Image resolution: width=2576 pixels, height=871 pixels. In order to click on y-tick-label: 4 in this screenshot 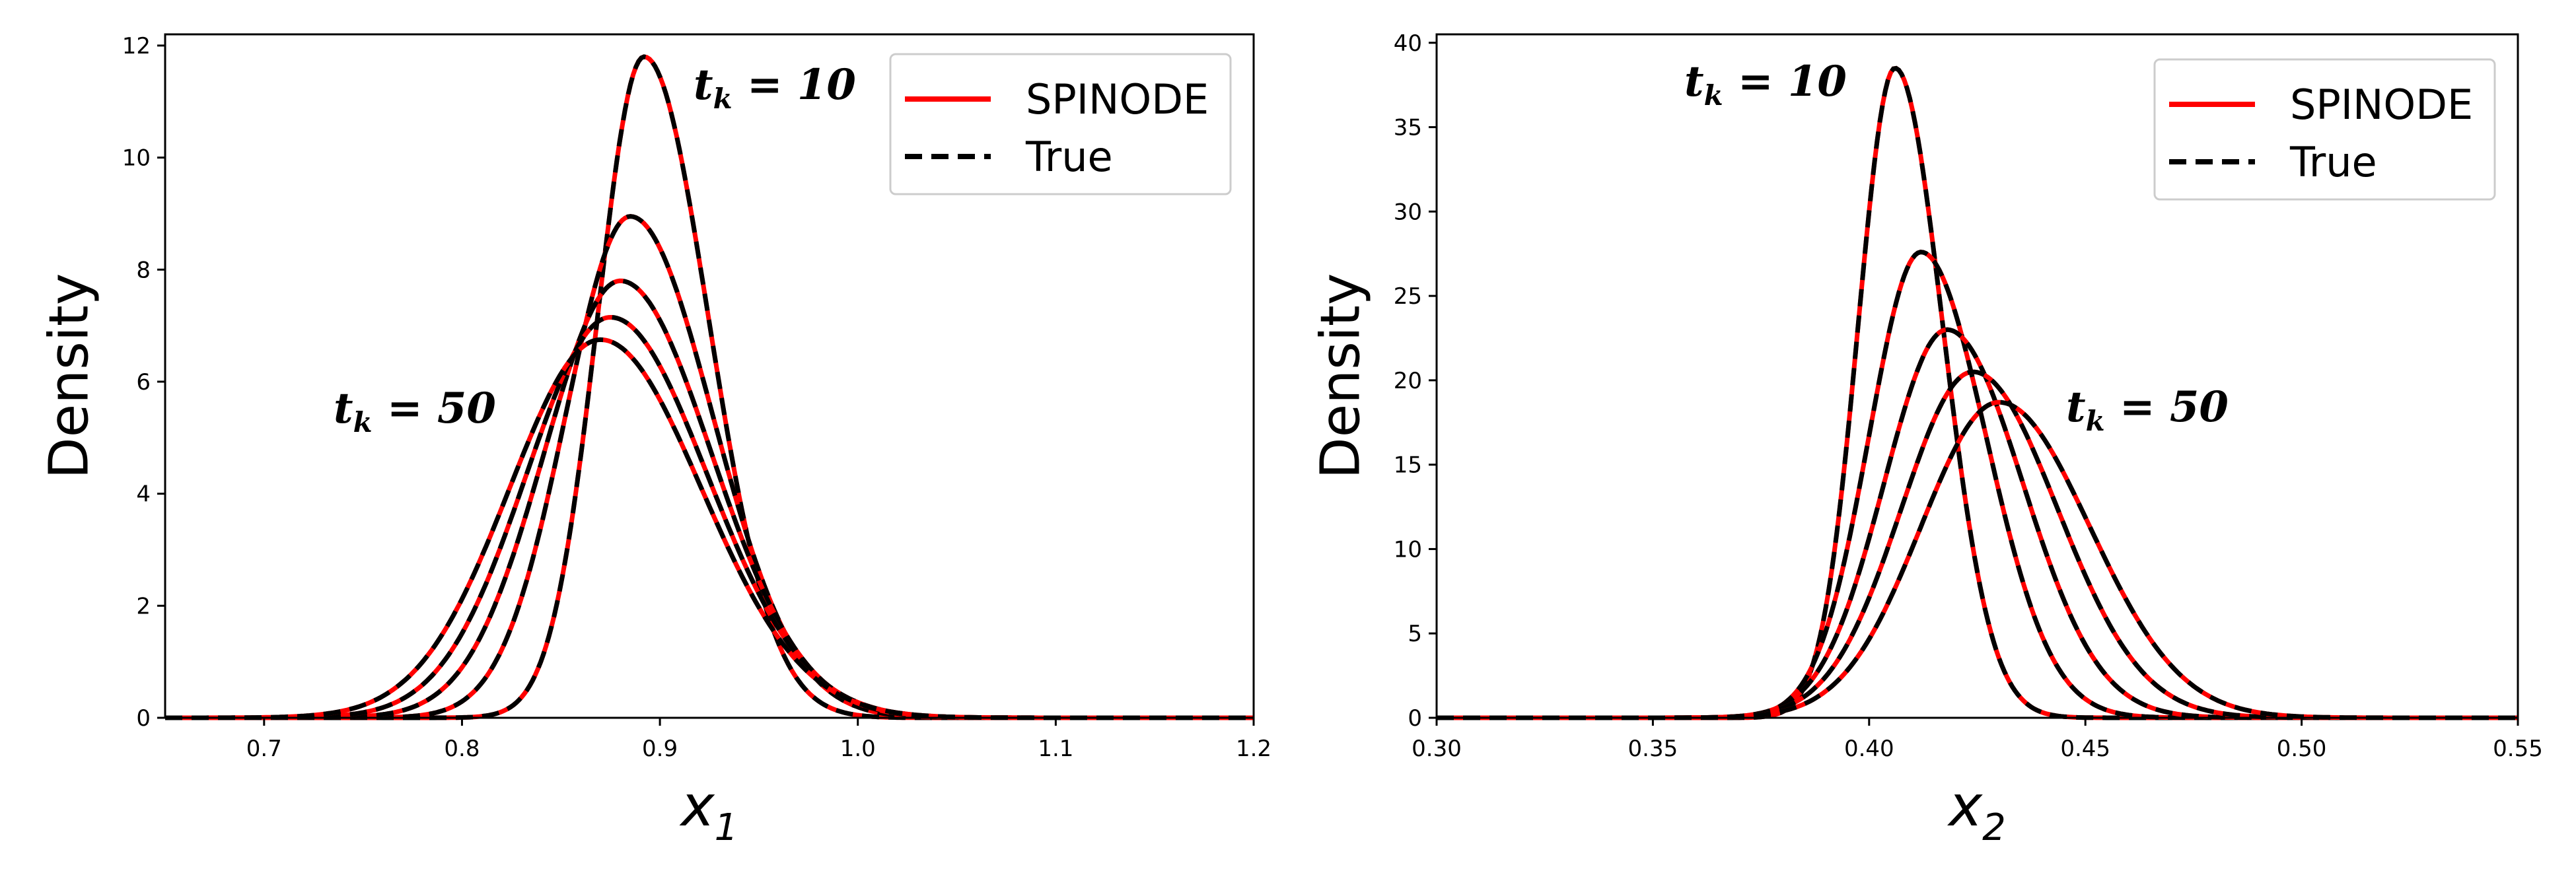, I will do `click(143, 494)`.